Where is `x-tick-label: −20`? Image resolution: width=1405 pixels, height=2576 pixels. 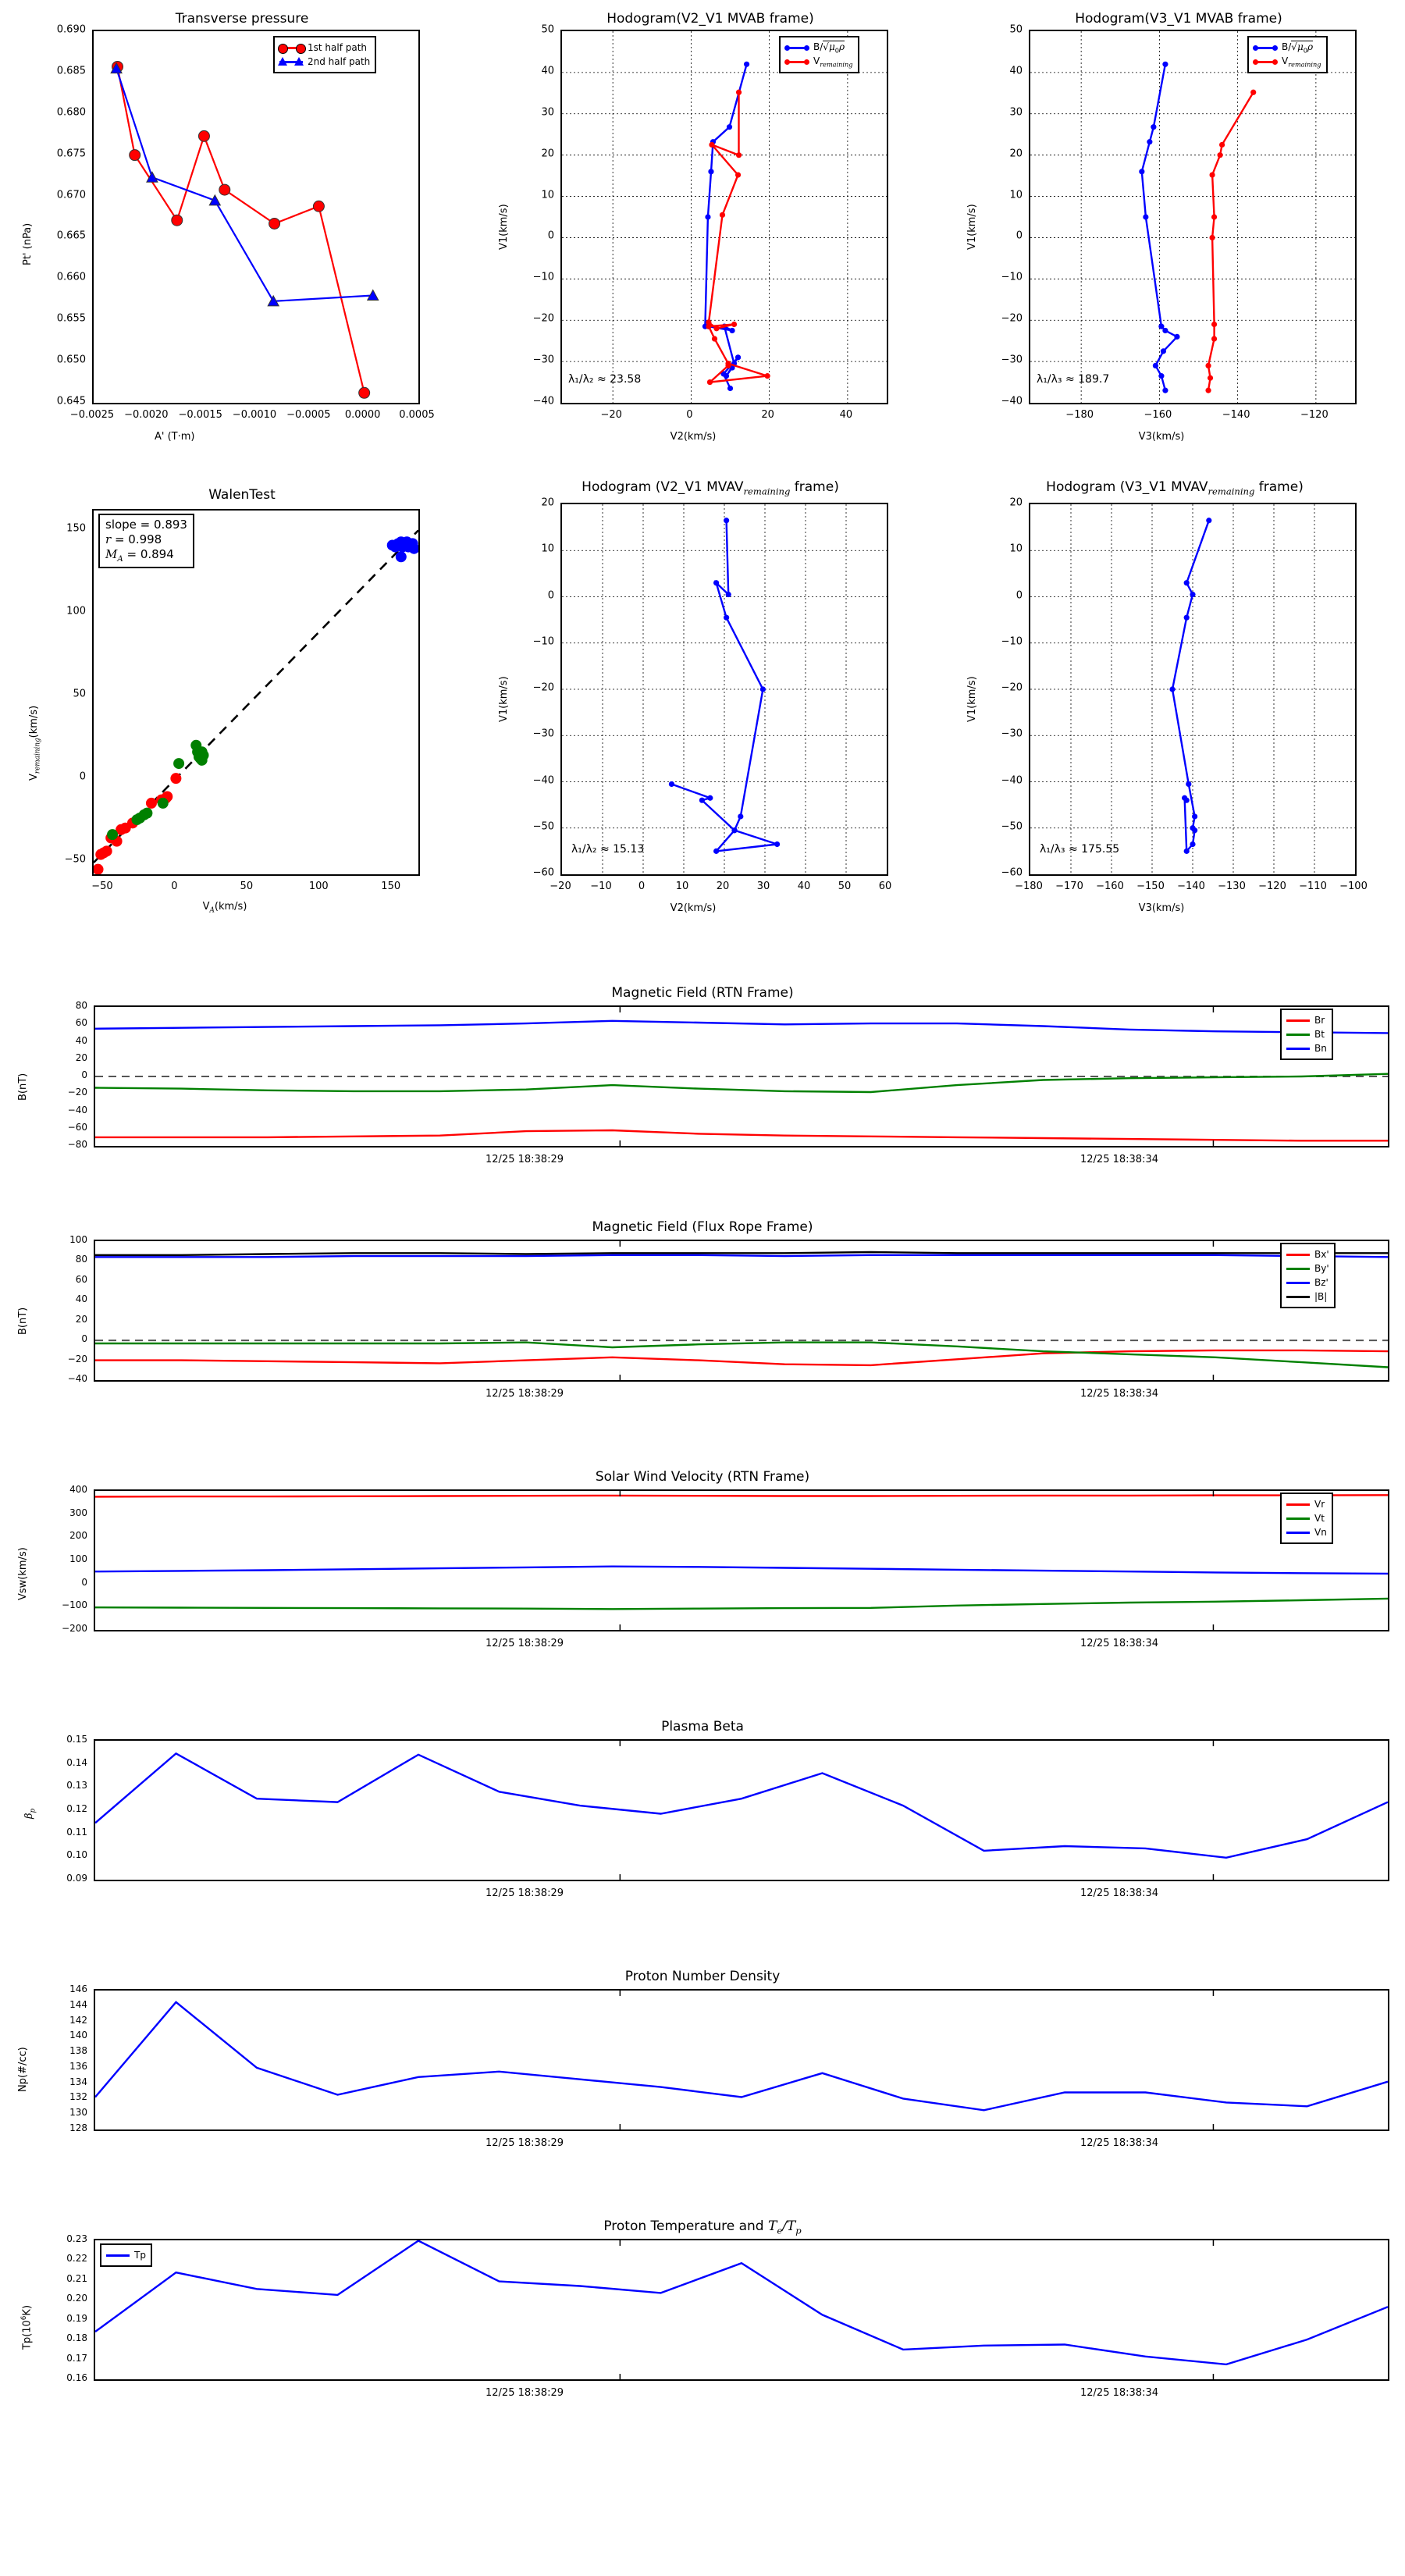 x-tick-label: −20 is located at coordinates (560, 886).